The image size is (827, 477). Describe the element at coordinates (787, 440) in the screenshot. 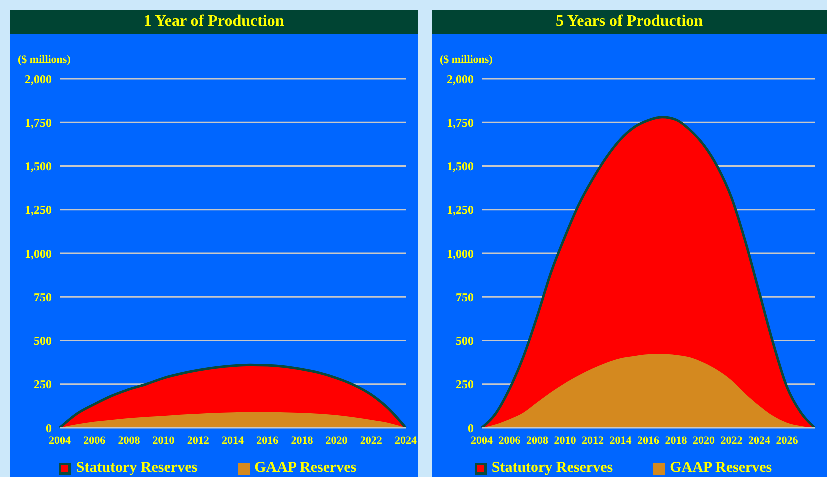

I see `x-tick-label: 2026` at that location.